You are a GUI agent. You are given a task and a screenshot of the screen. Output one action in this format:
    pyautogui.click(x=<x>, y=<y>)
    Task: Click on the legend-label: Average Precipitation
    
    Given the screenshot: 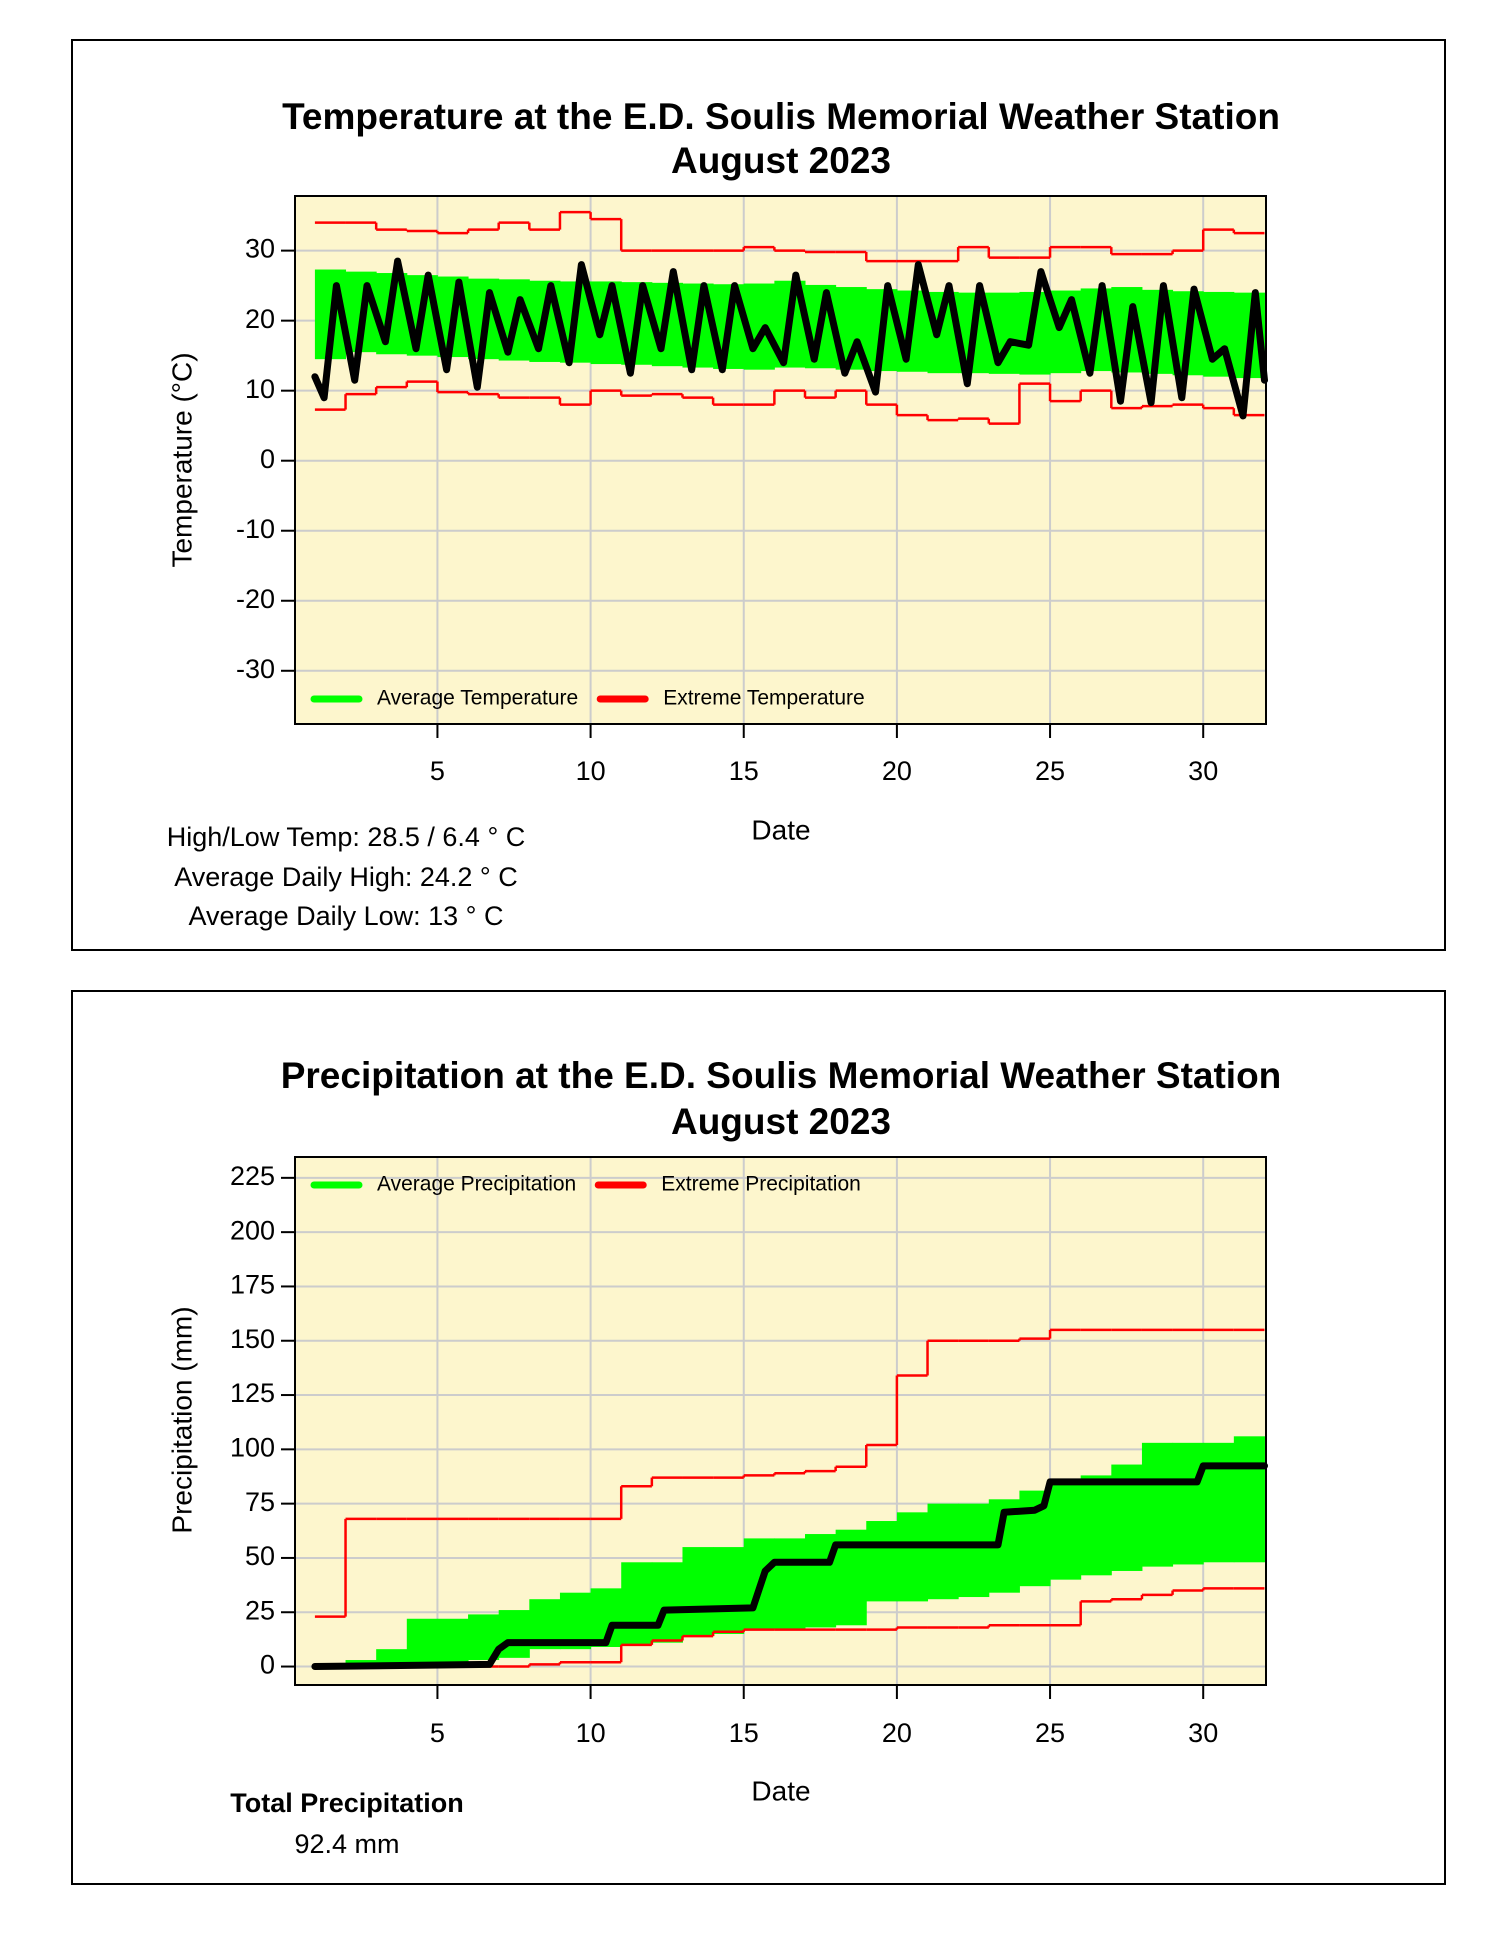 What is the action you would take?
    pyautogui.click(x=476, y=1184)
    